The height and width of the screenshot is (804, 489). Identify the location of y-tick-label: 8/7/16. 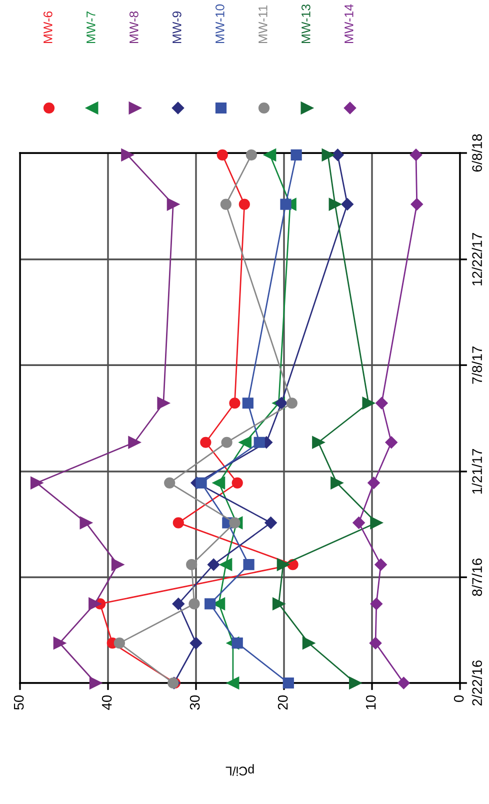
(477, 577).